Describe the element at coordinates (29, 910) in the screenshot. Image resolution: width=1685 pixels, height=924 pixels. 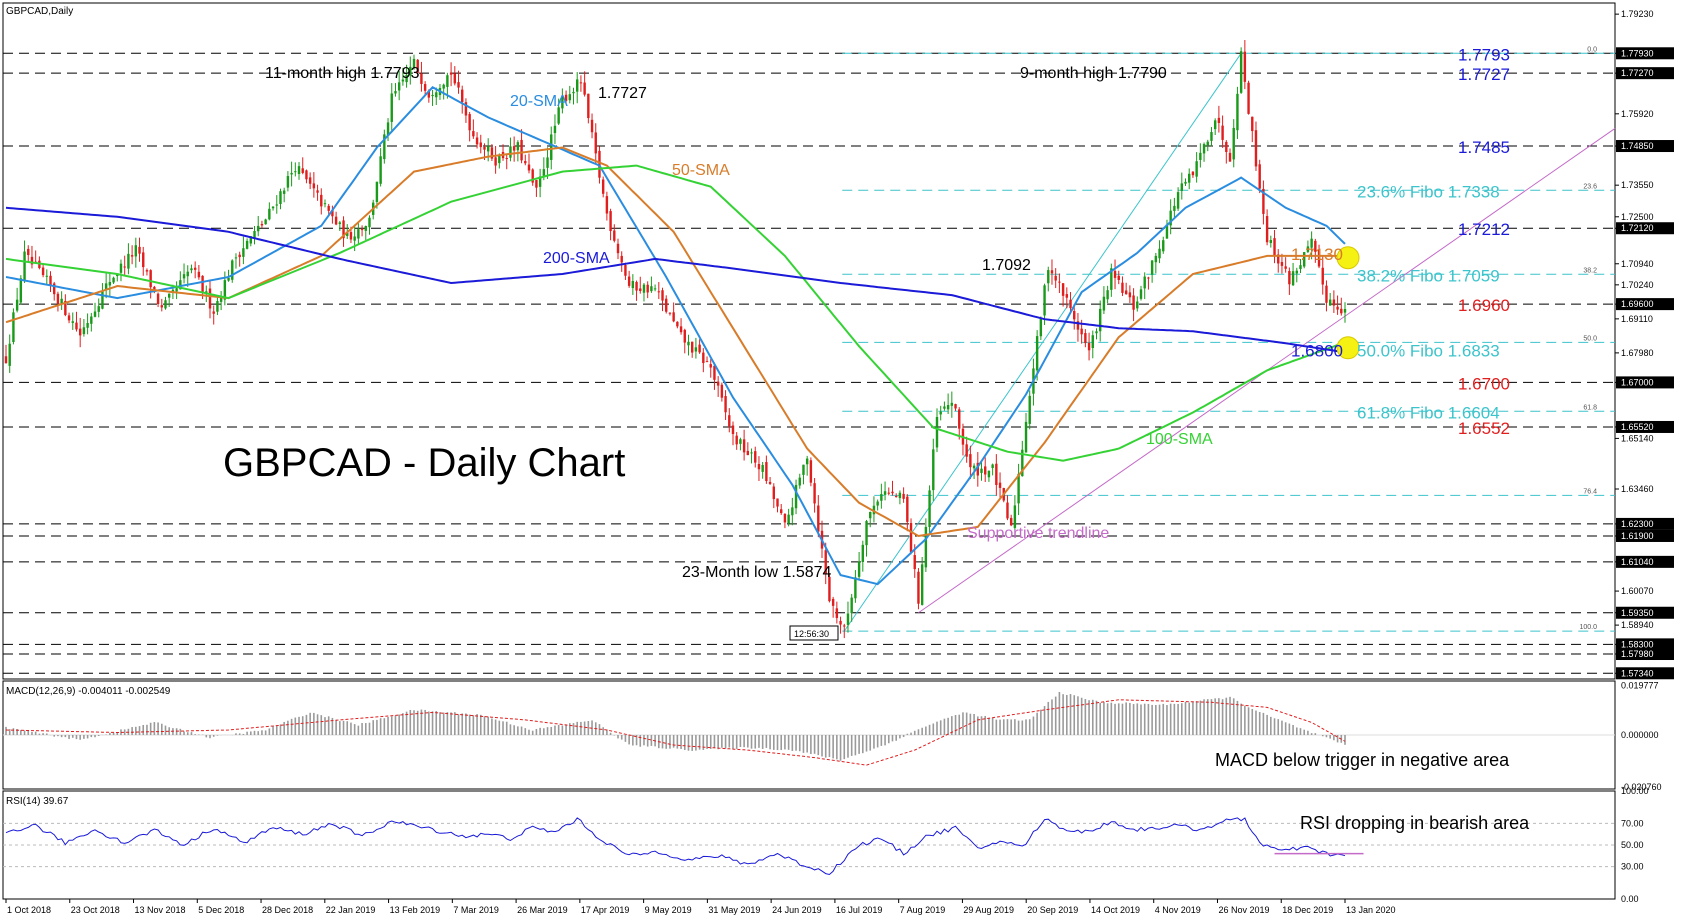
I see `date-axis-label: 1 Oct 2018` at that location.